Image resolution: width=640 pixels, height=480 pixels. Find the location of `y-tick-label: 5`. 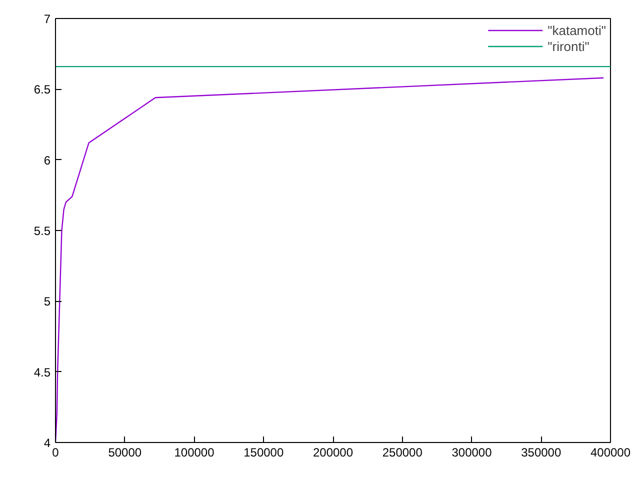

y-tick-label: 5 is located at coordinates (47, 301).